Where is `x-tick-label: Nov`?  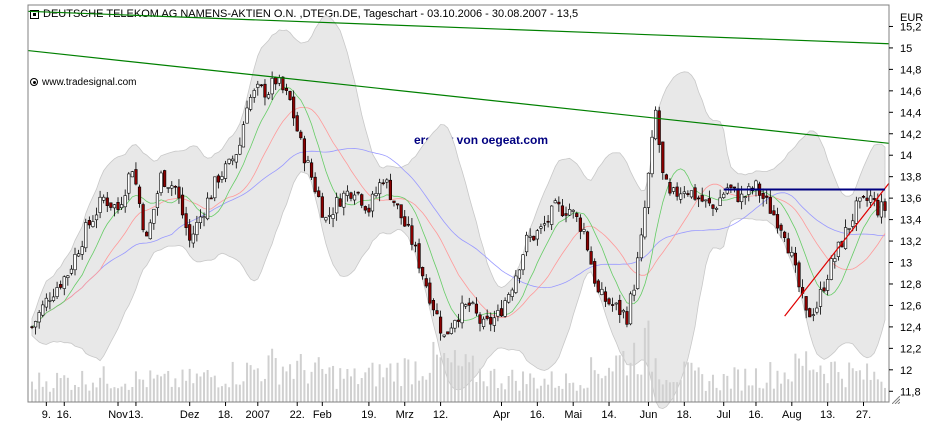 x-tick-label: Nov is located at coordinates (118, 415).